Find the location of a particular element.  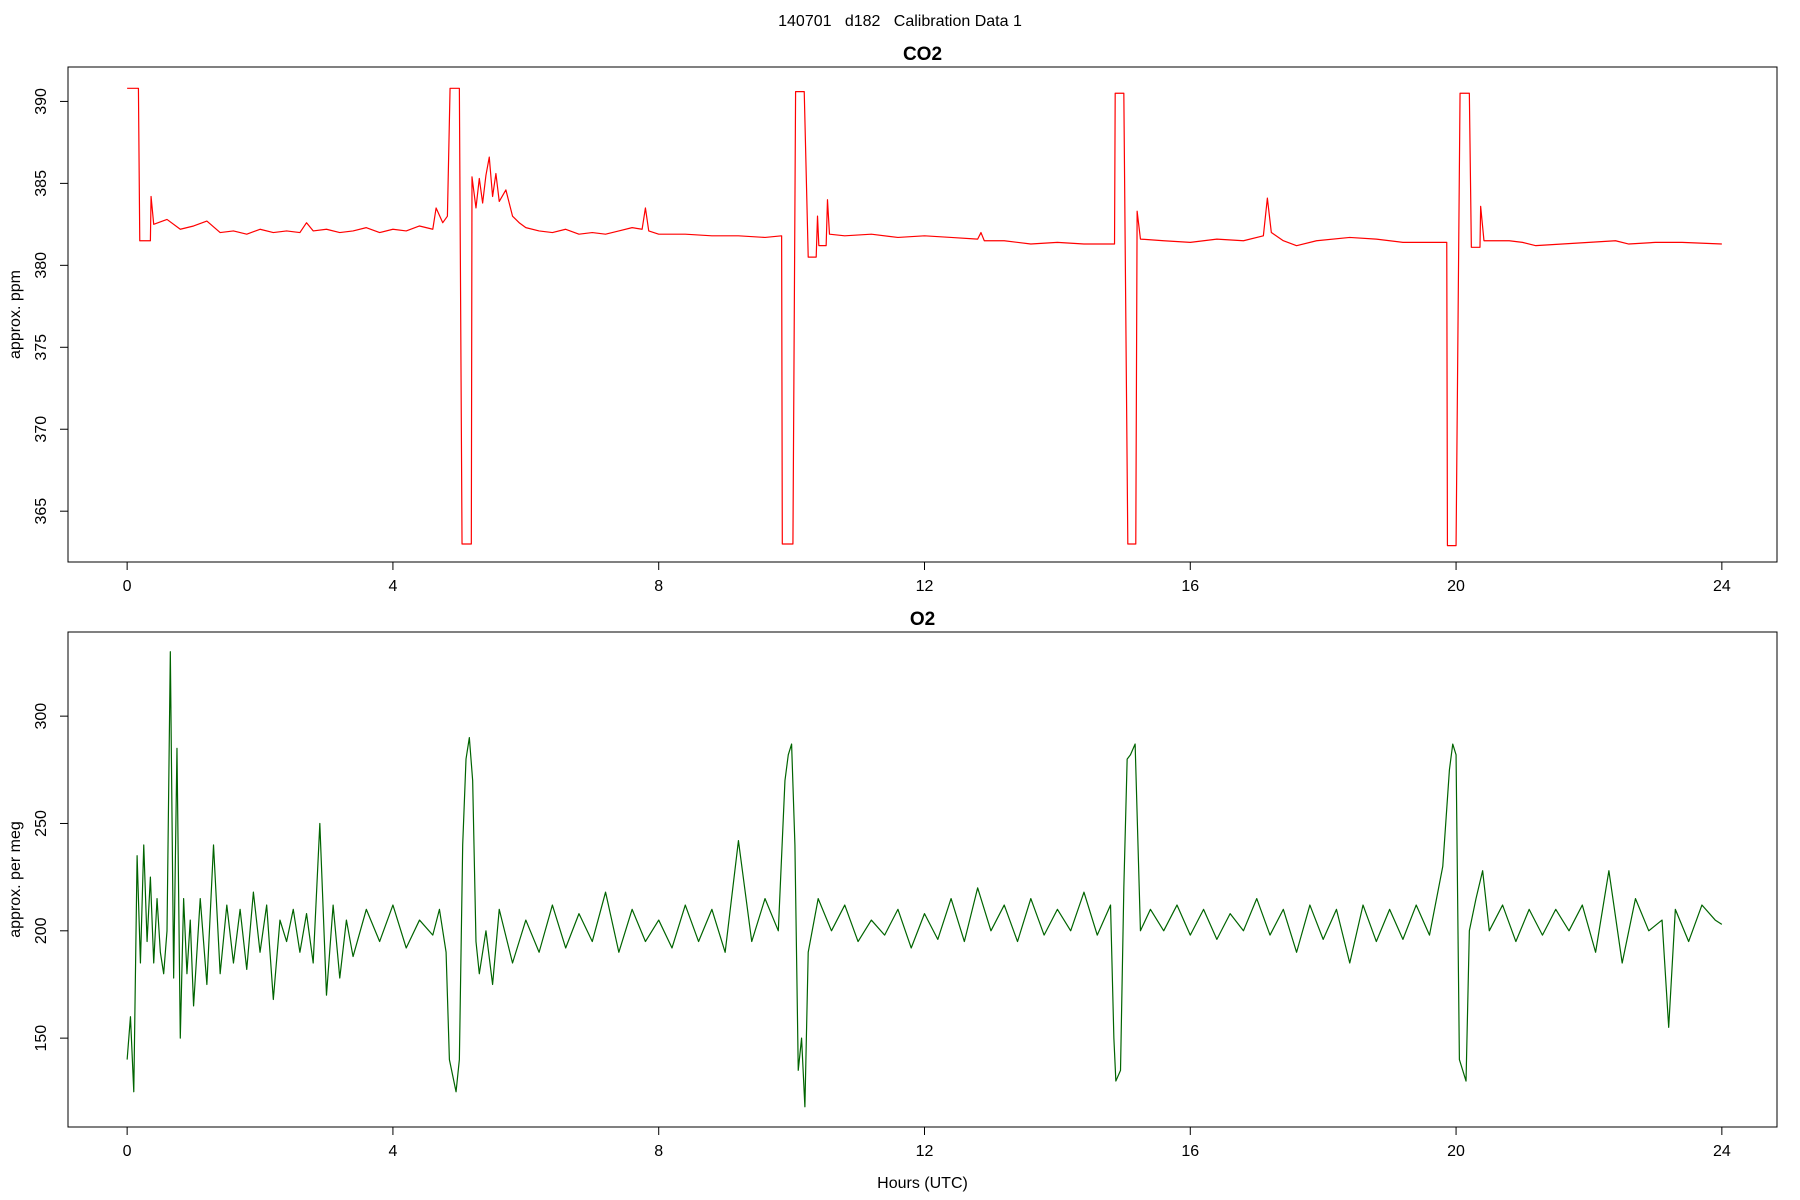

x-axis-title: Hours (UTC) is located at coordinates (922, 1183).